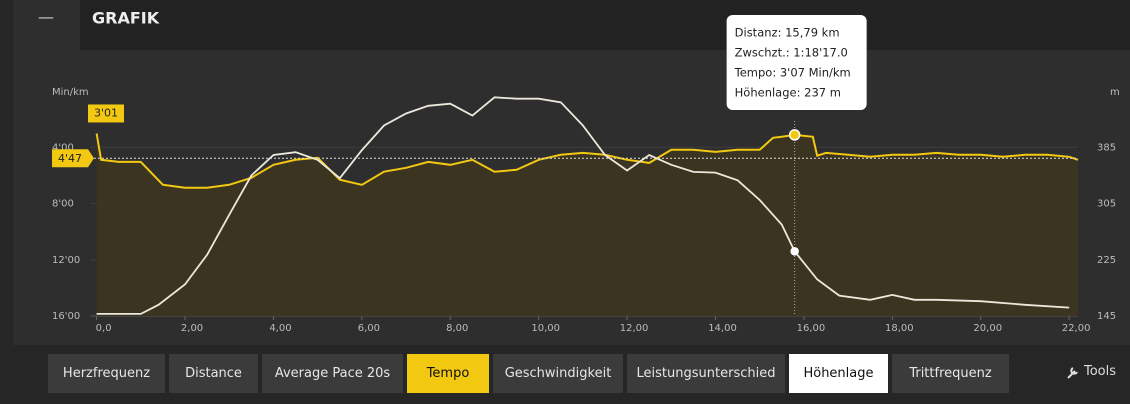 Image resolution: width=1130 pixels, height=404 pixels. I want to click on collapse-button, so click(46, 25).